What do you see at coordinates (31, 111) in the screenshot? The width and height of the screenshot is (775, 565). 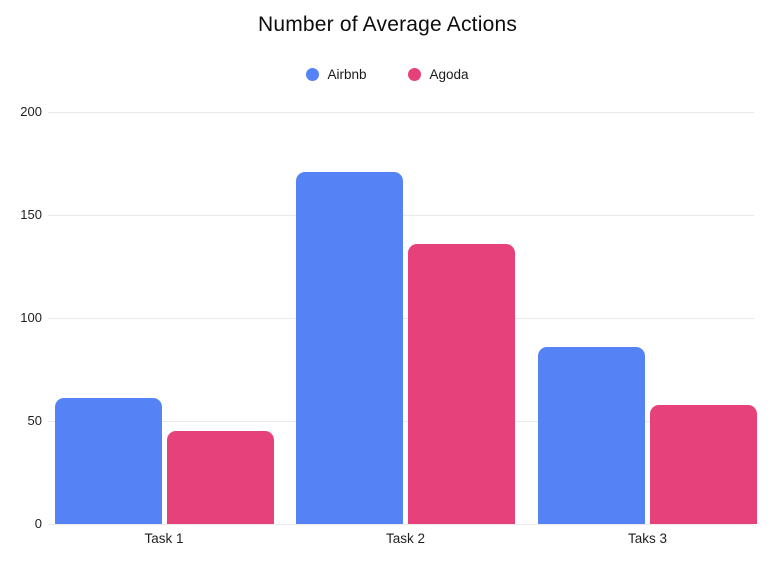 I see `y-tick-label-200: 200` at bounding box center [31, 111].